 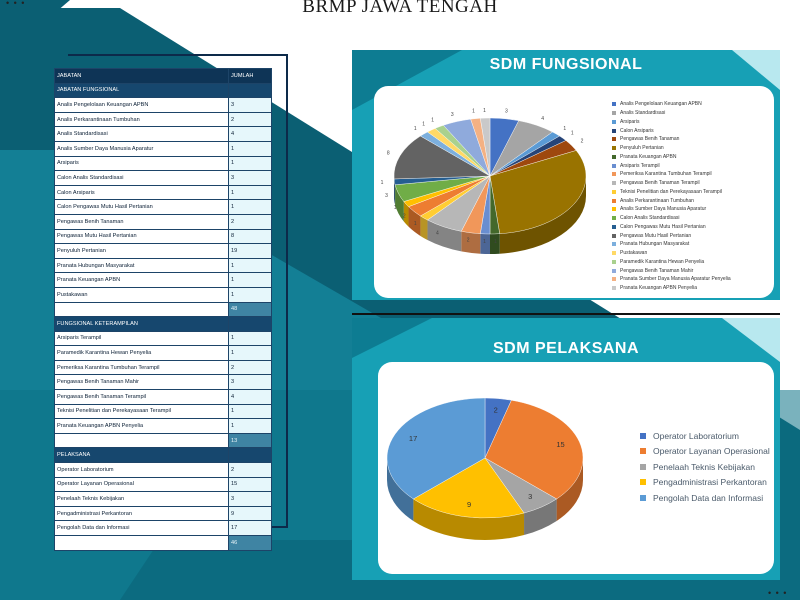 What do you see at coordinates (250, 528) in the screenshot?
I see `table-row-value: 17` at bounding box center [250, 528].